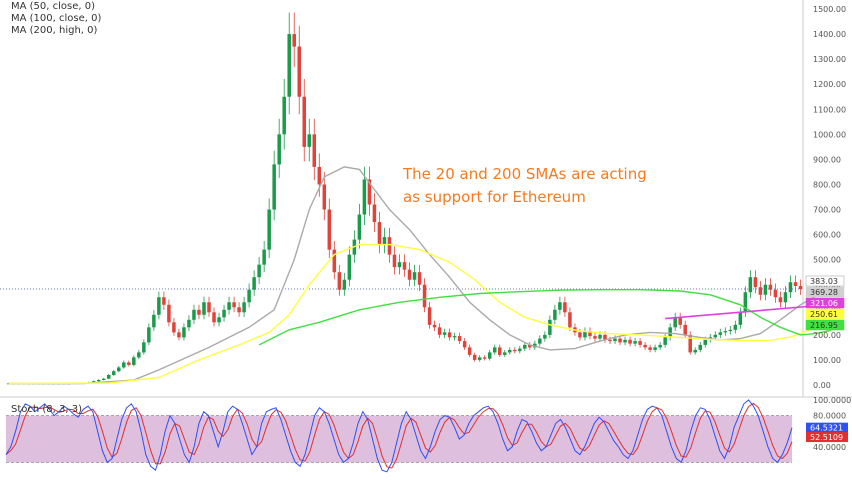 Image resolution: width=852 pixels, height=485 pixels. Describe the element at coordinates (827, 260) in the screenshot. I see `price-tick-label: 500.00` at that location.